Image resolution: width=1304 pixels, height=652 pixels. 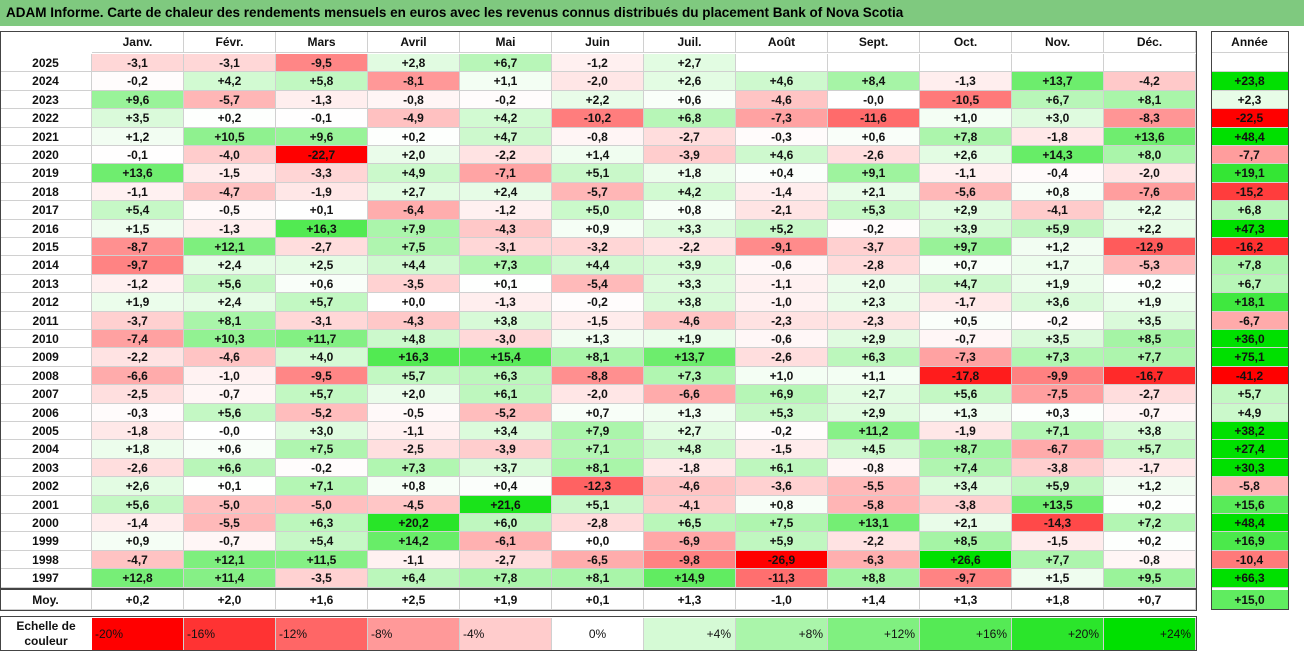 What do you see at coordinates (322, 302) in the screenshot?
I see `heatmap-cell: +5,7` at bounding box center [322, 302].